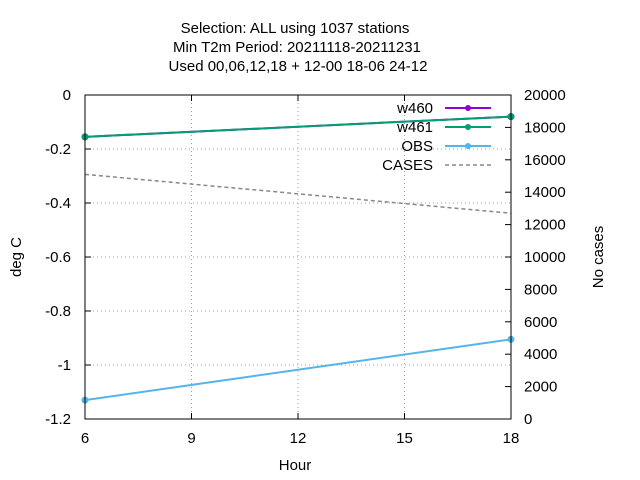 The width and height of the screenshot is (640, 480). Describe the element at coordinates (407, 165) in the screenshot. I see `legend-label-cases: CASES` at that location.